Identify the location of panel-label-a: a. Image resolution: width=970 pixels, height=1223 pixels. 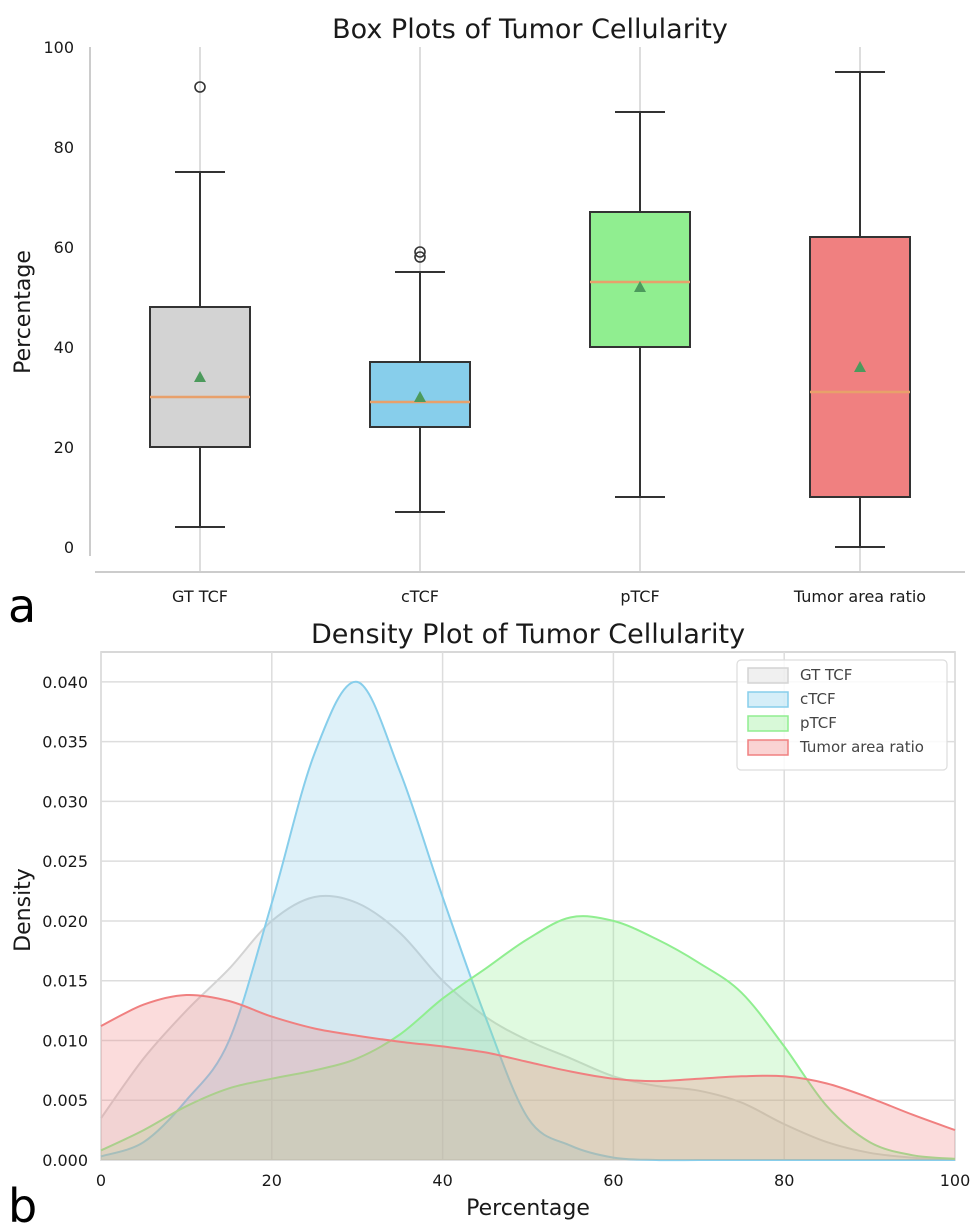
(22, 606).